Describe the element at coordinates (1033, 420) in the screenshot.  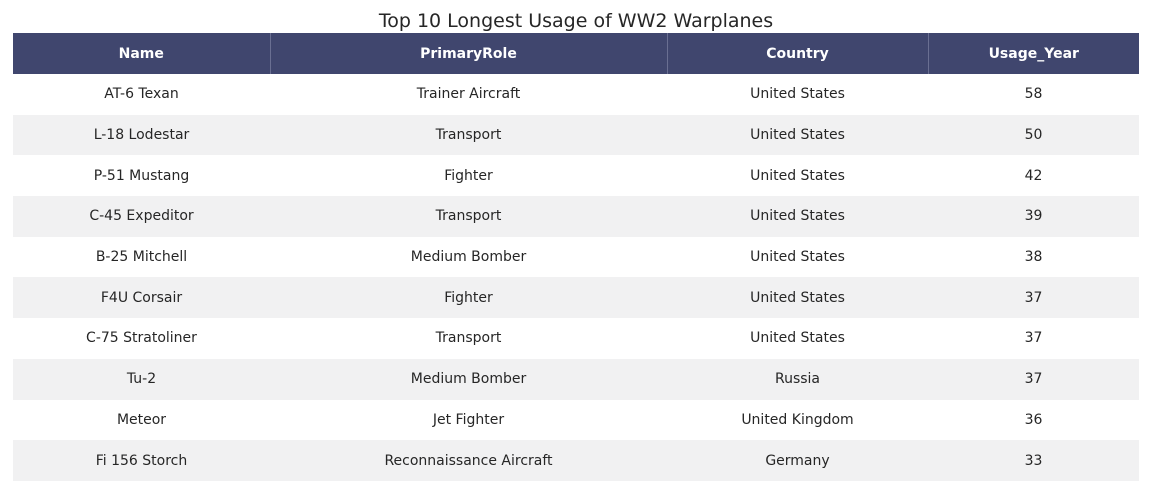
I see `cell-usage-year: 36` at that location.